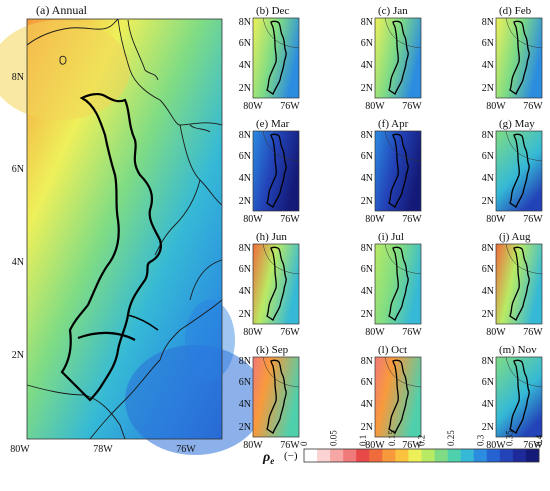 The height and width of the screenshot is (491, 550). Describe the element at coordinates (367, 156) in the screenshot. I see `monthly-y-tick-apr-1: 6N` at that location.